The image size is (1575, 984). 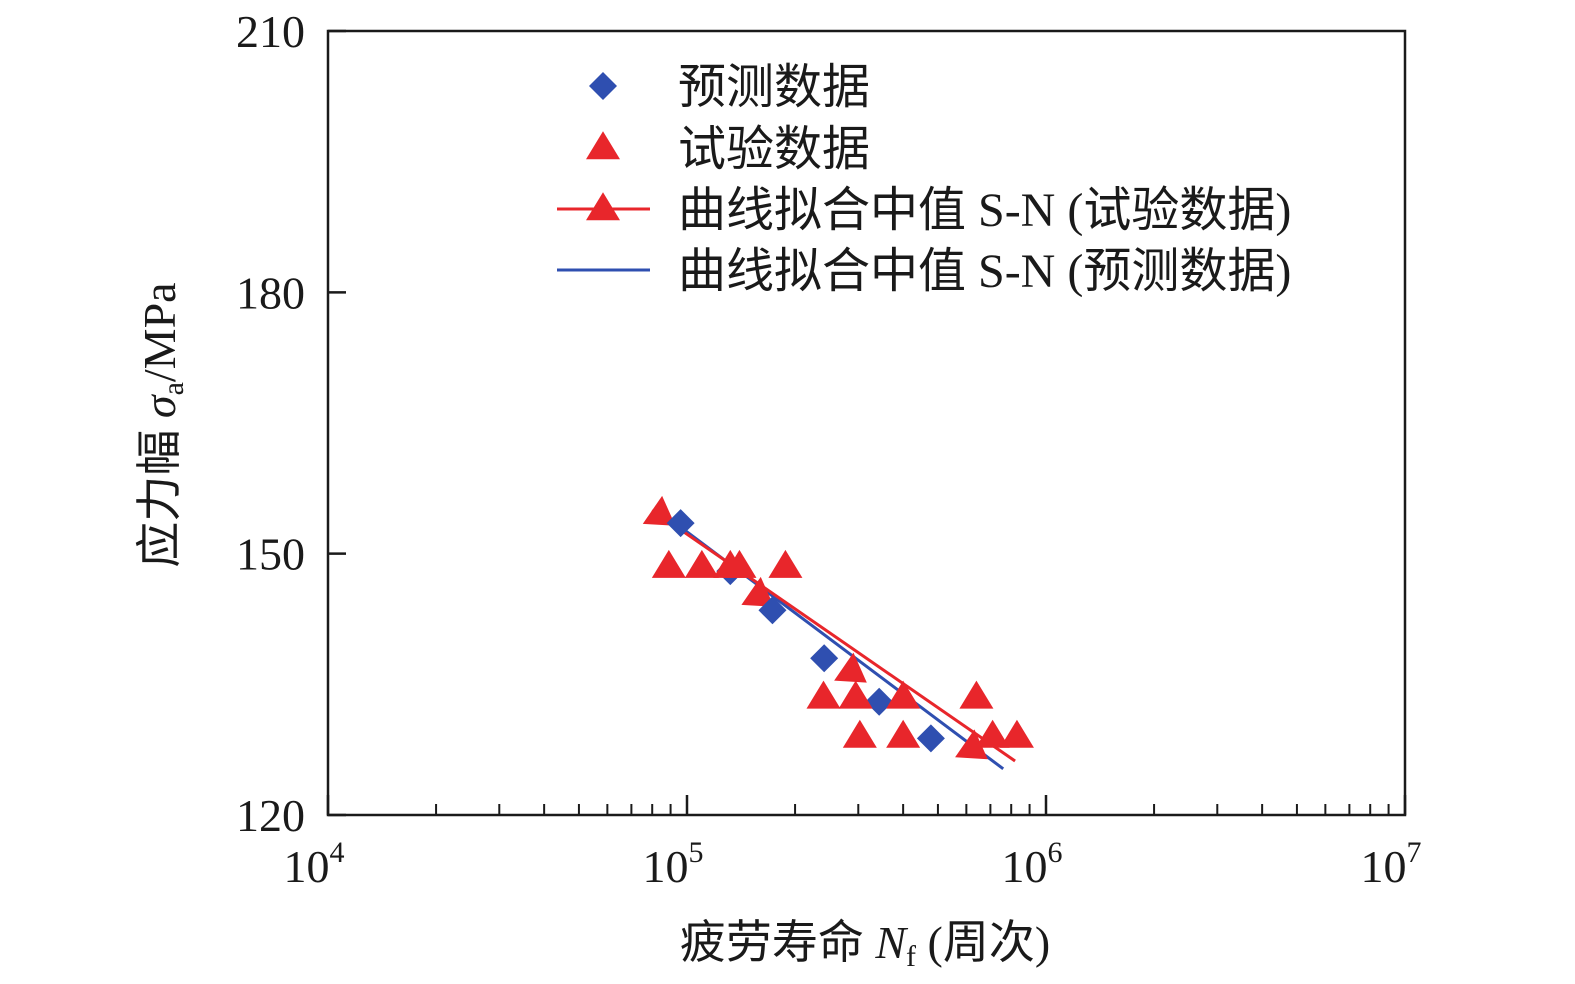 What do you see at coordinates (270, 31) in the screenshot?
I see `y-tick-label: 210` at bounding box center [270, 31].